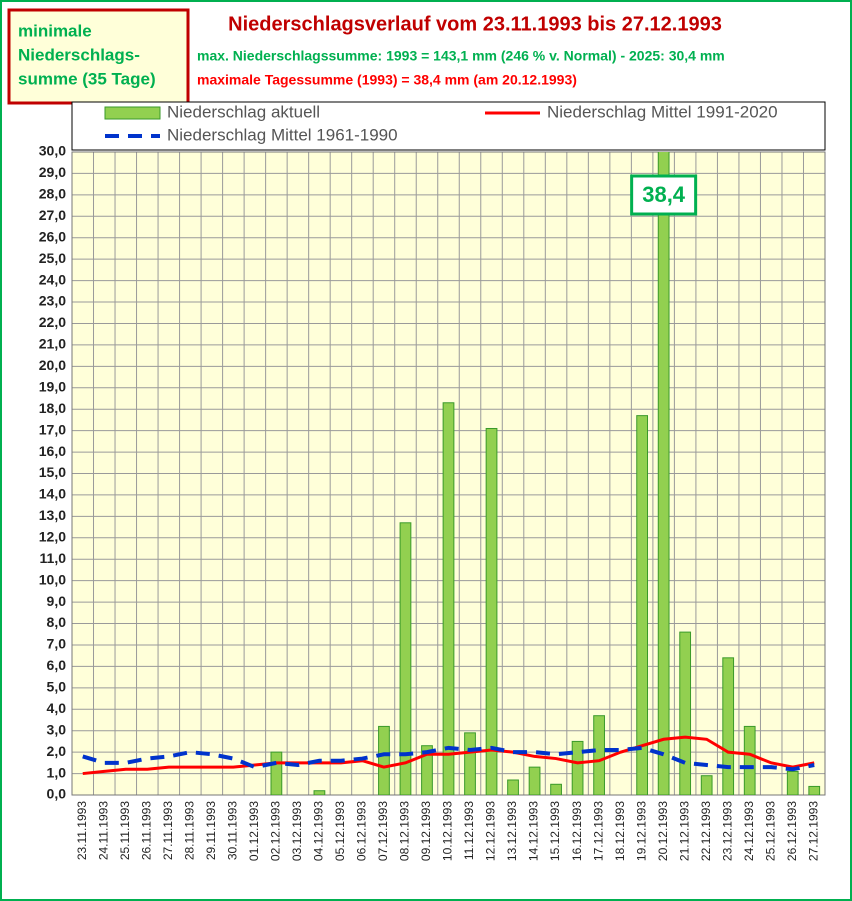 The image size is (852, 901). I want to click on y-tick-label: 13,0, so click(52, 515).